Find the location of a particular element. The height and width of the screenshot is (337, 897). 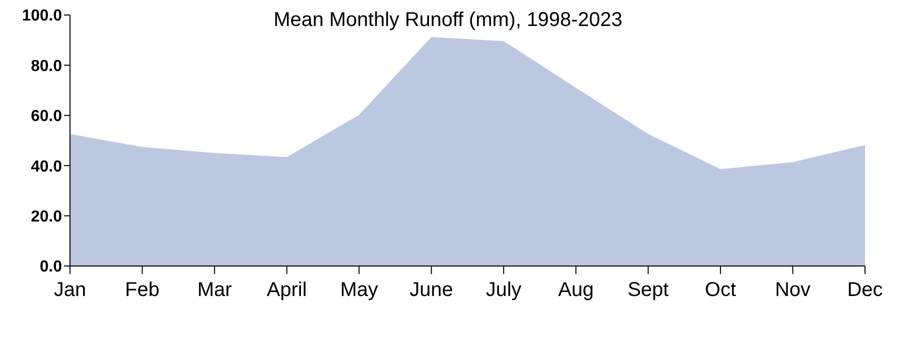

x-tick-label: Jan is located at coordinates (70, 290).